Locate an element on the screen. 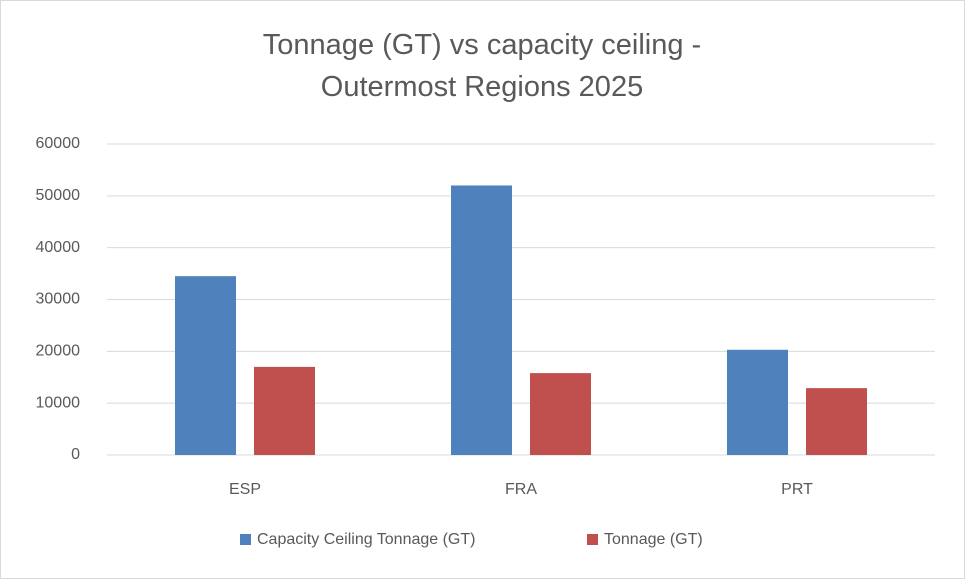 This screenshot has height=579, width=965. y-tick-label: 50000 is located at coordinates (58, 195).